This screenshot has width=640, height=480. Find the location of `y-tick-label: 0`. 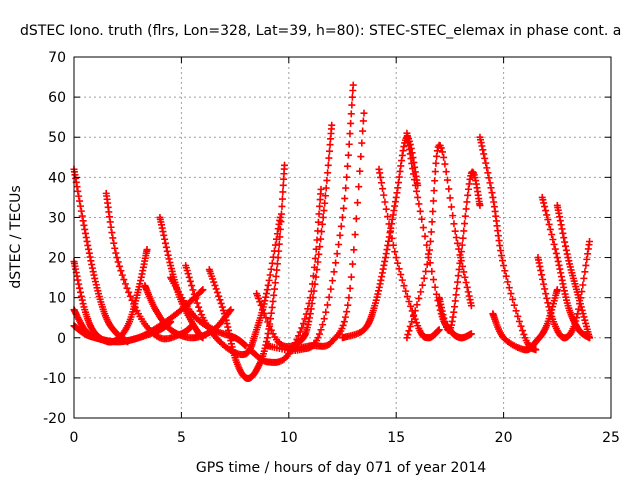

y-tick-label: 0 is located at coordinates (61, 339).